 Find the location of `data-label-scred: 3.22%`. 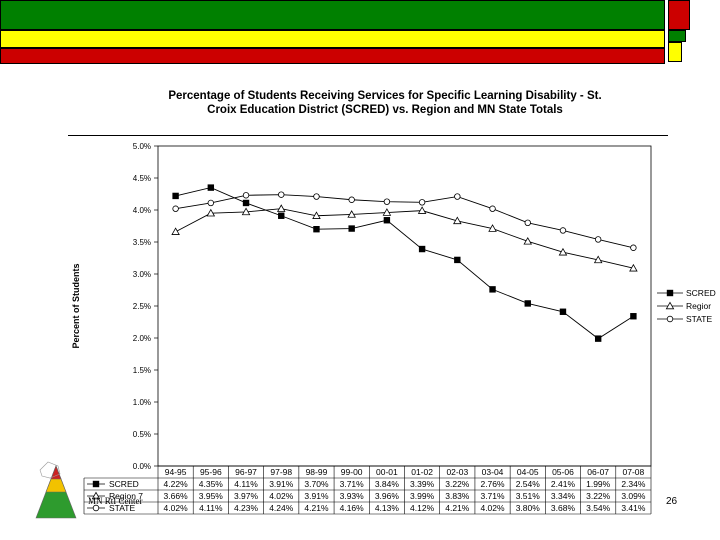

data-label-scred: 3.22% is located at coordinates (457, 484).